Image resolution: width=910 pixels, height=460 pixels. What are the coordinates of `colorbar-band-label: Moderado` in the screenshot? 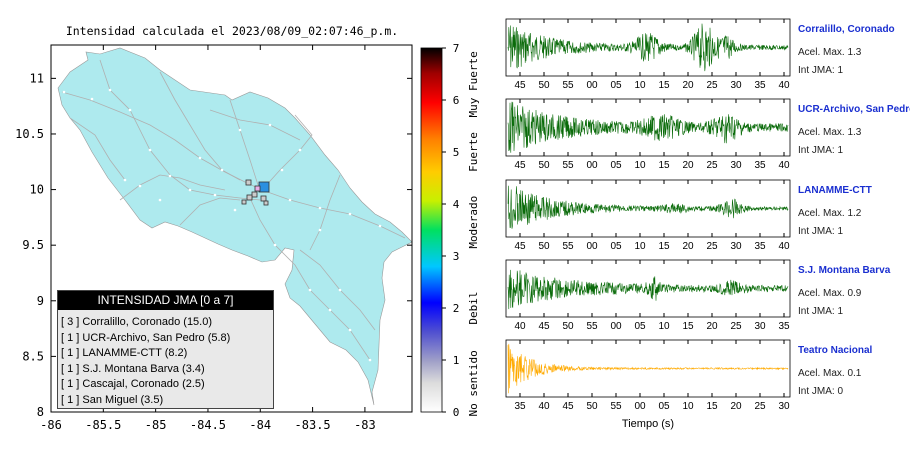 It's located at (473, 222).